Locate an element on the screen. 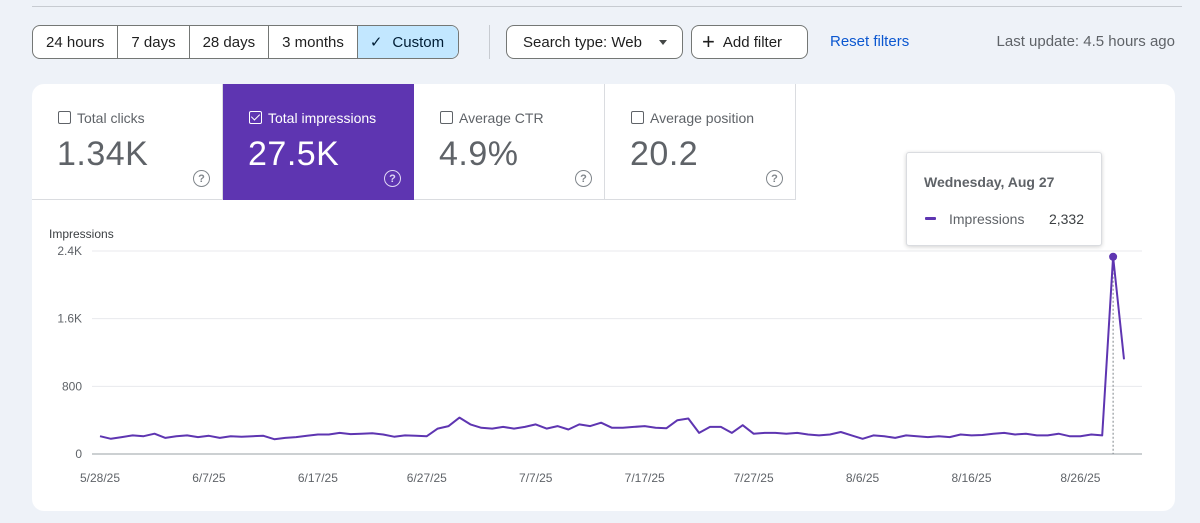 This screenshot has width=1200, height=523. metric-average-position: Average position 20.2 ? is located at coordinates (700, 142).